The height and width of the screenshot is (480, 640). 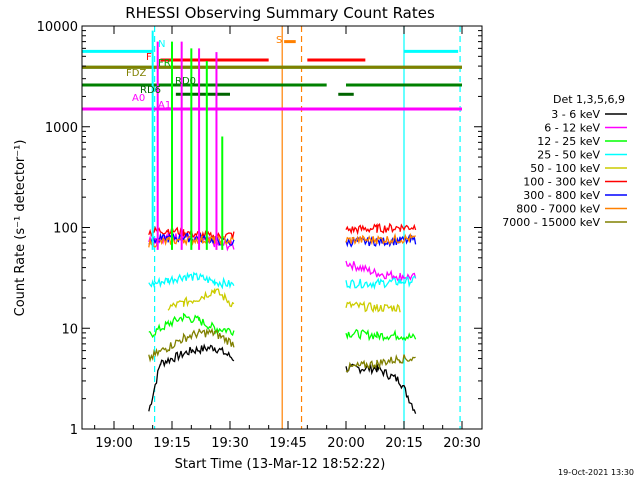 I want to click on x-tick-label-4: 20:00, so click(x=345, y=443).